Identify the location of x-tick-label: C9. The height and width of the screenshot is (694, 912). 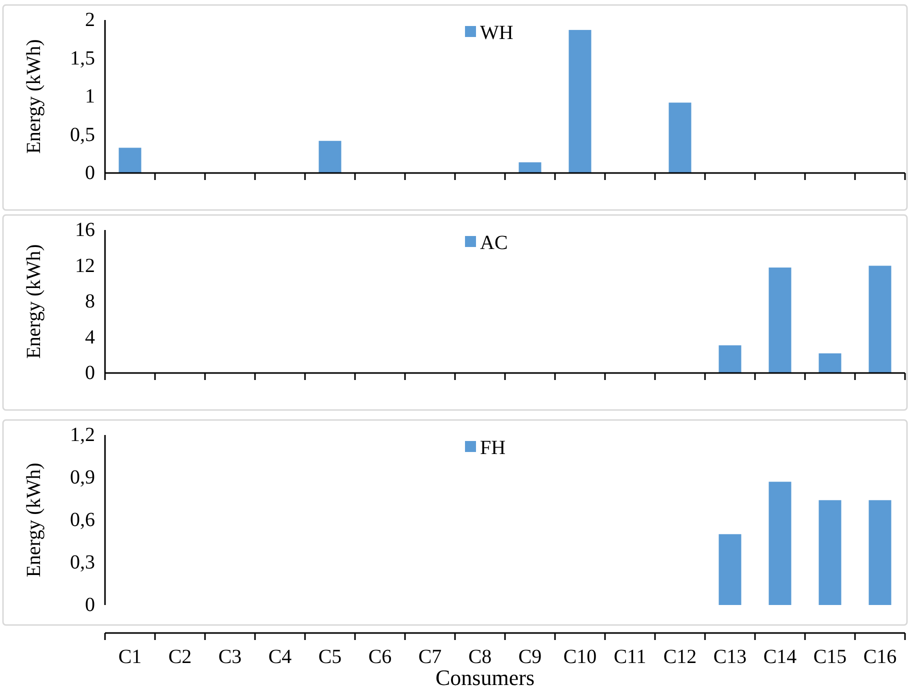
(530, 657).